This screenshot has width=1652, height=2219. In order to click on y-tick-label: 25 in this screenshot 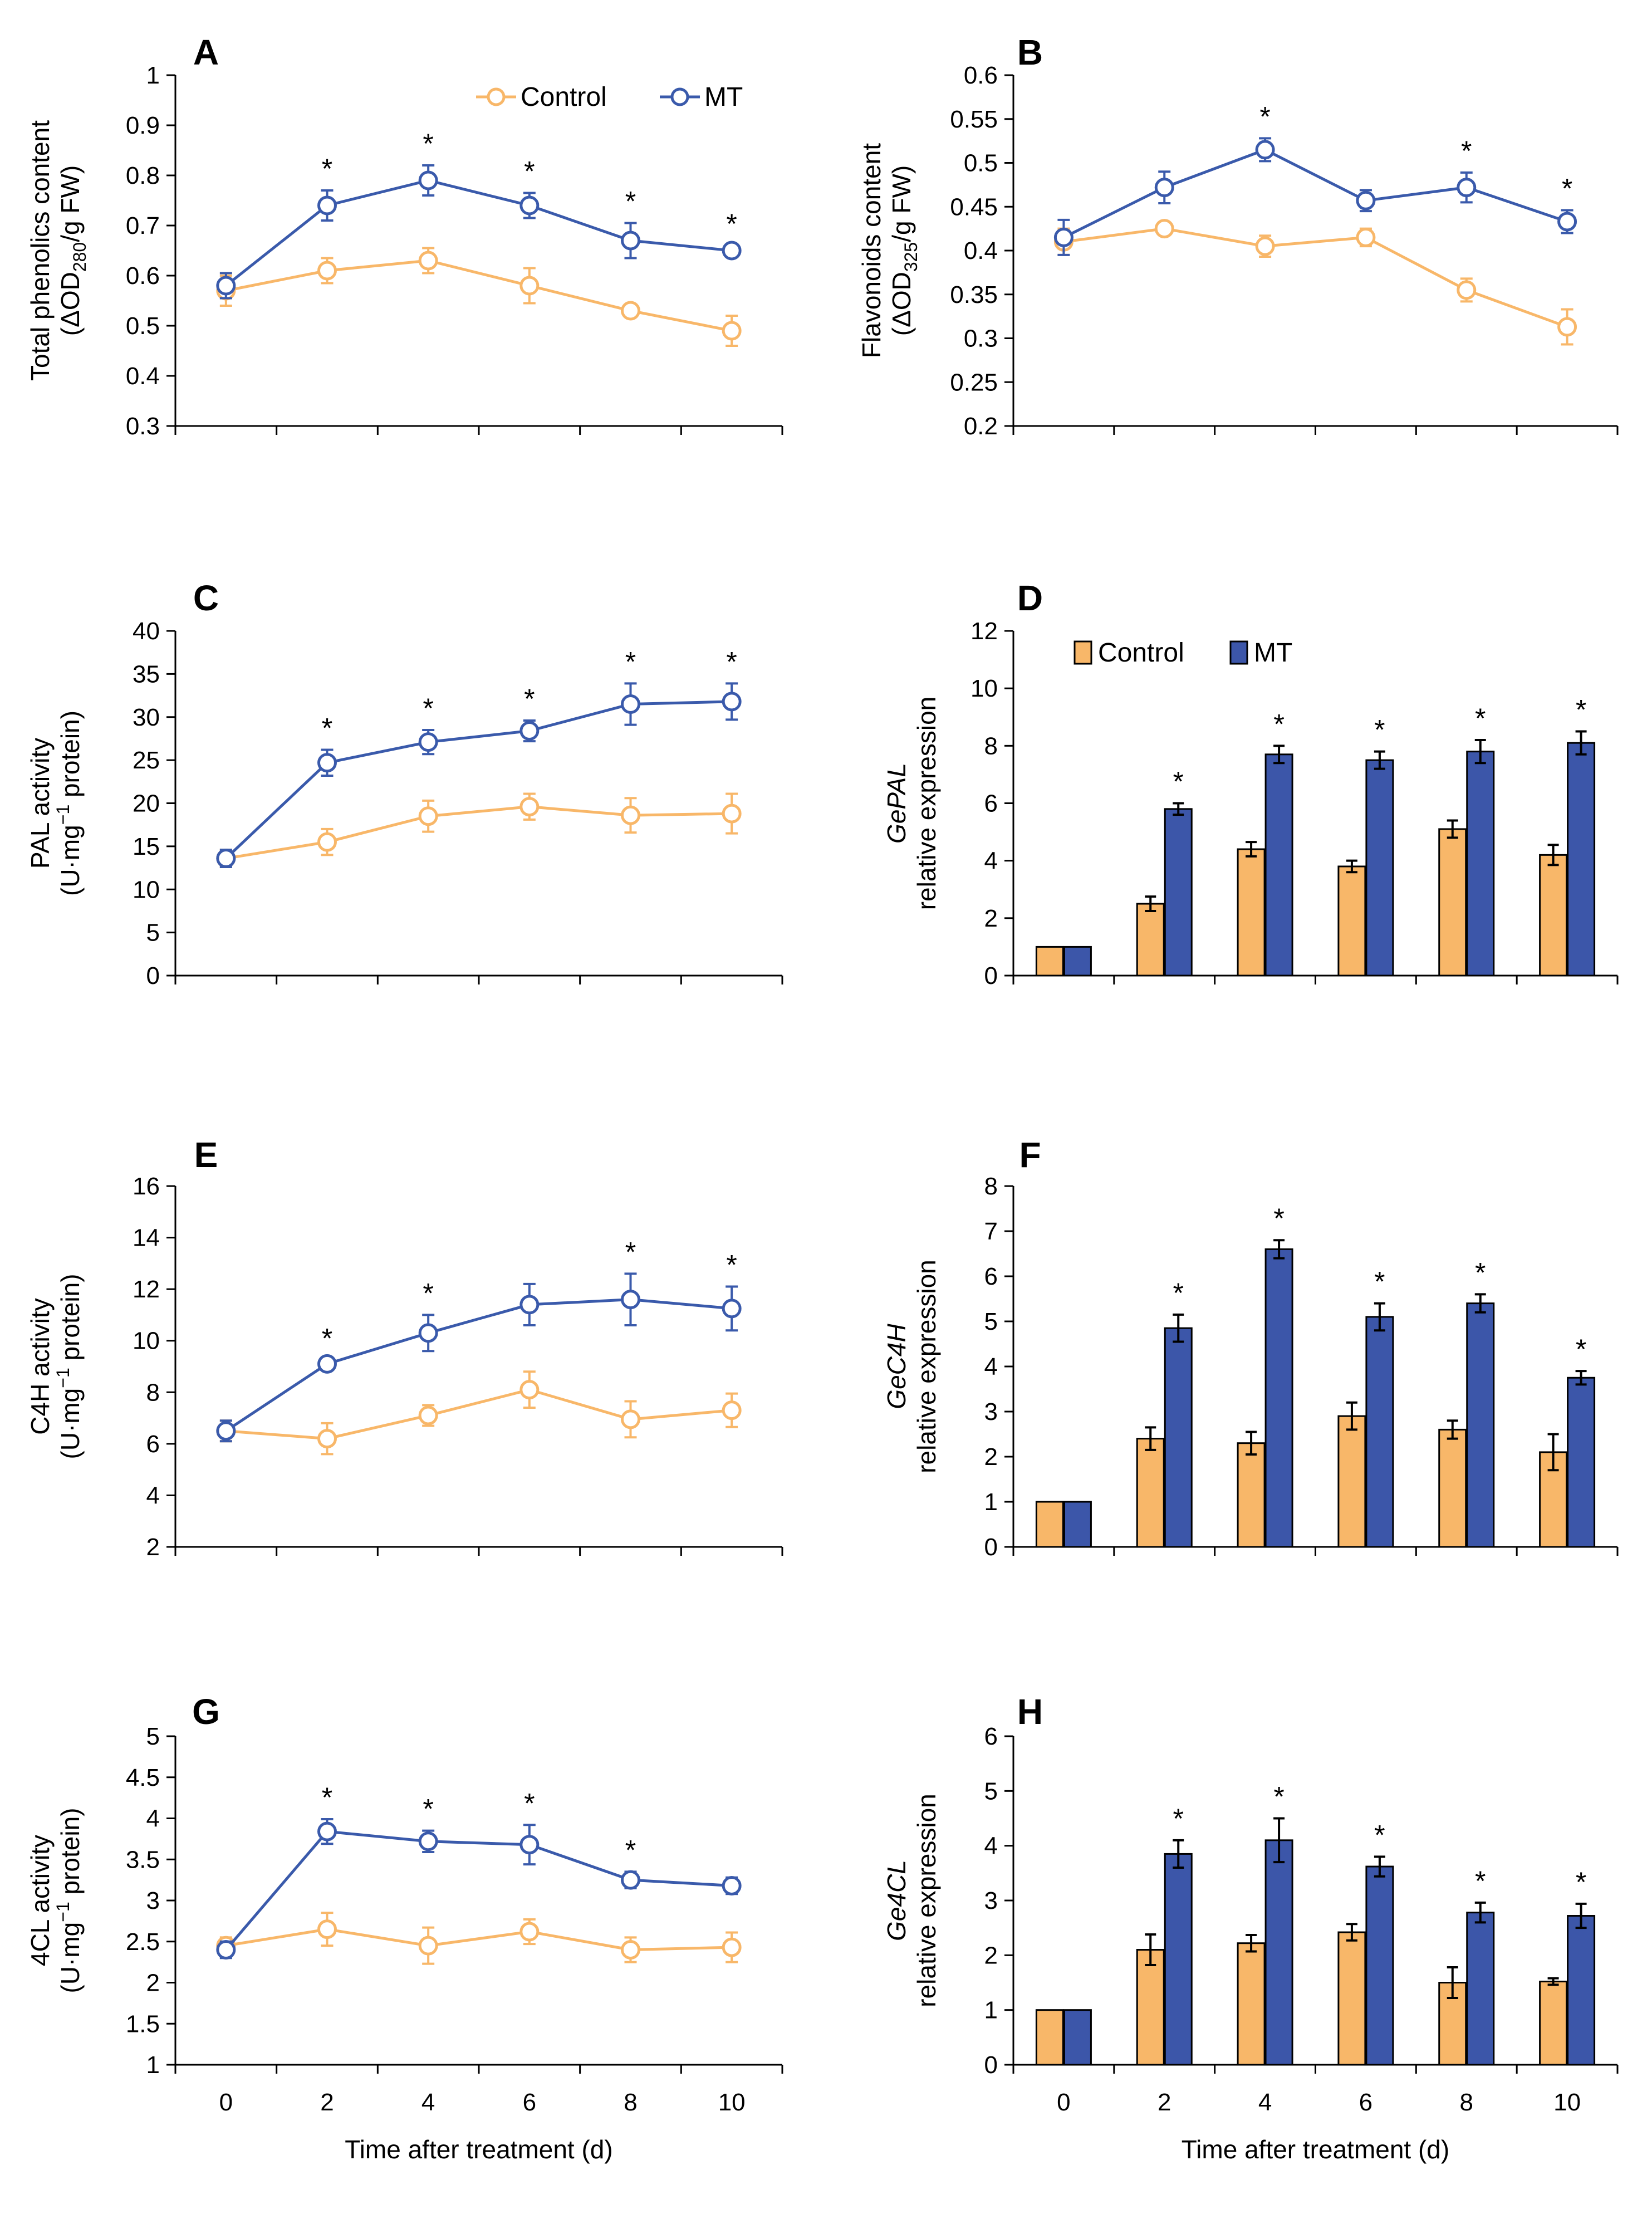, I will do `click(146, 761)`.